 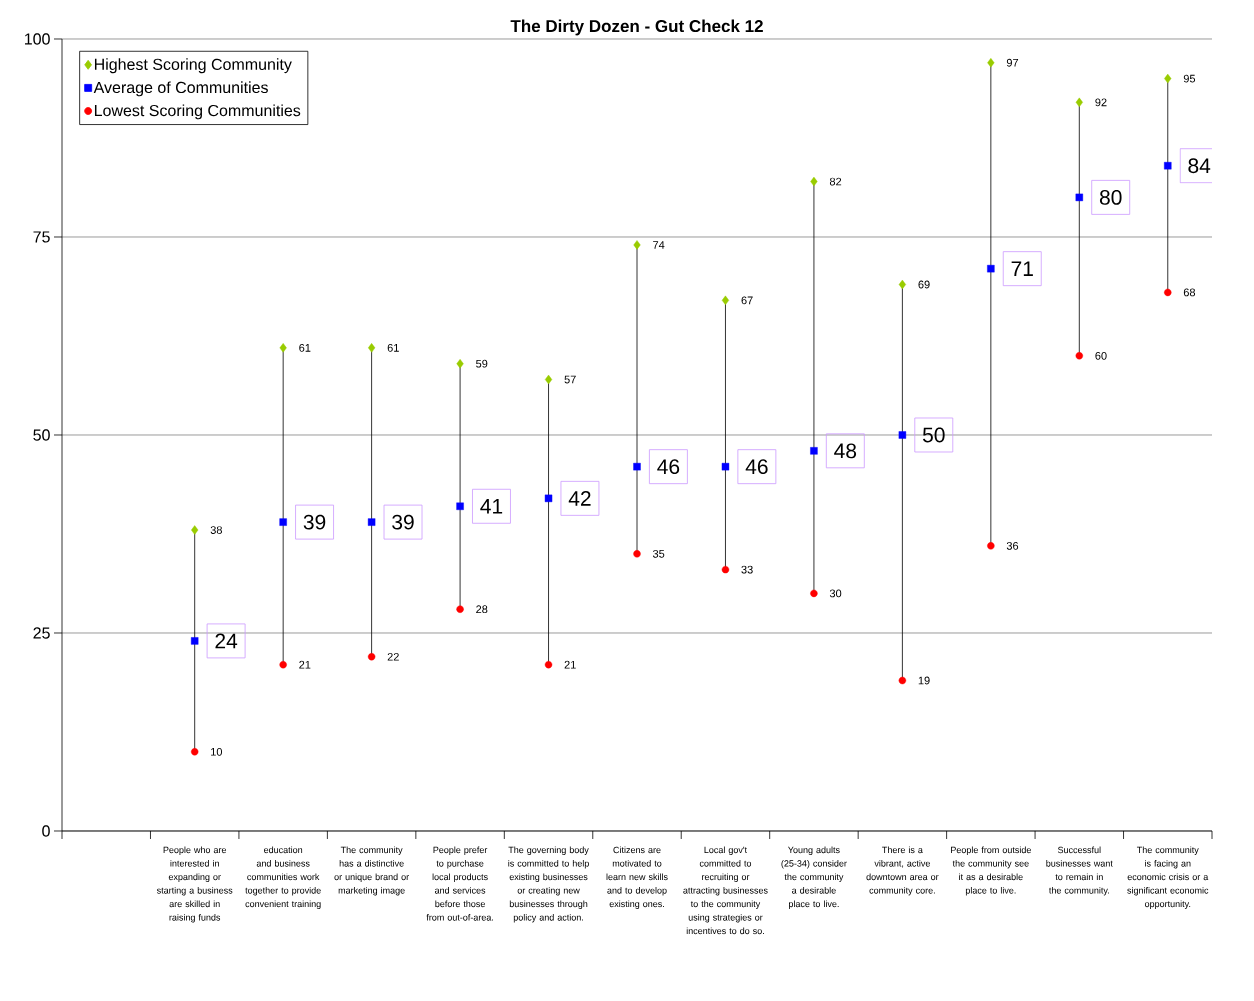 I want to click on x-tick-label: The governing body is committed to help existing businesses or creating new businesses through policy and action., so click(x=548, y=884).